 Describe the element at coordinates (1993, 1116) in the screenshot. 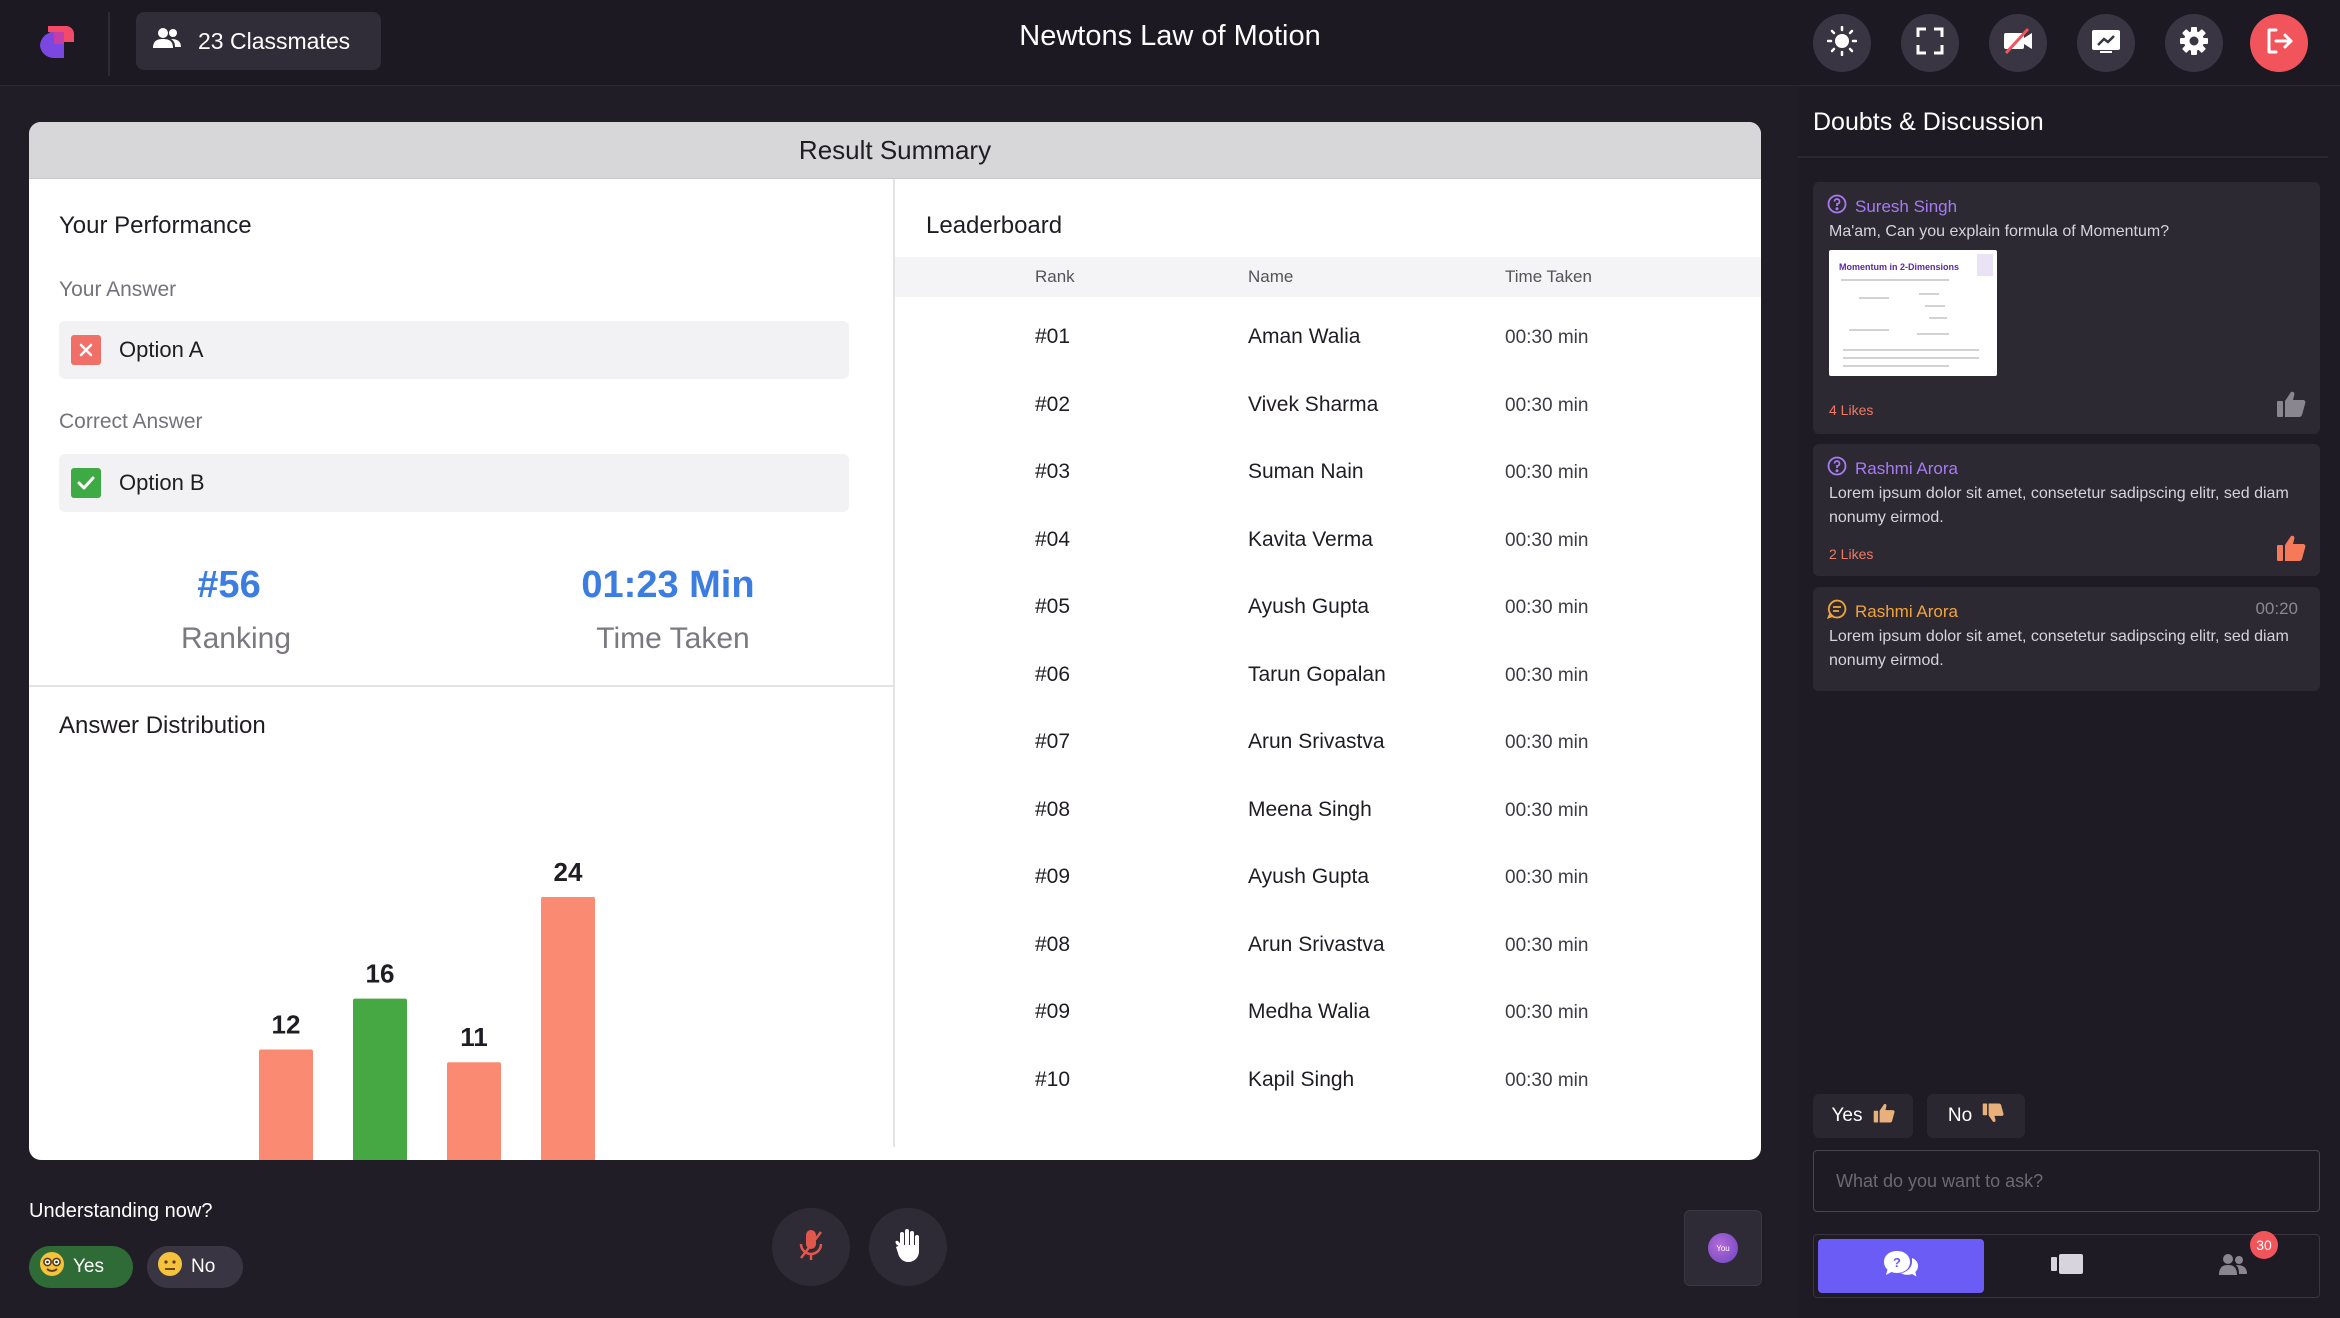

I see `thumbs-down-icon` at that location.